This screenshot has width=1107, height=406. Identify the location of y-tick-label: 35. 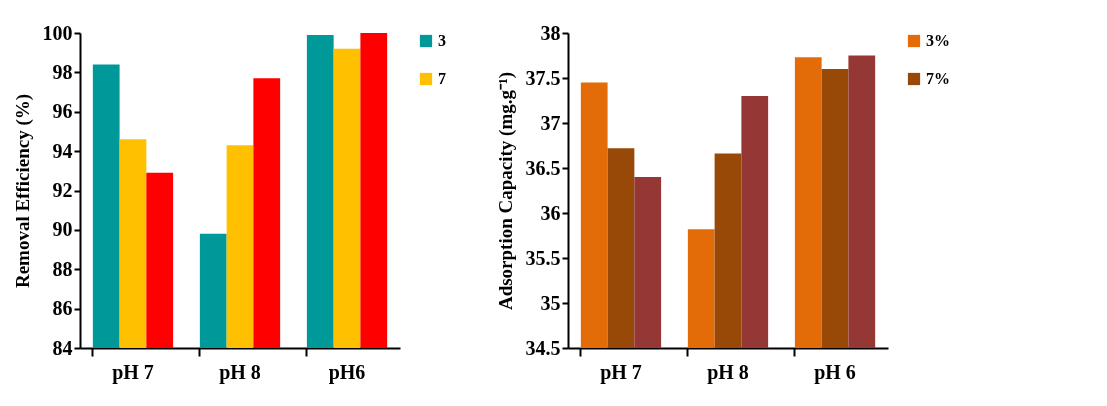
(550, 302).